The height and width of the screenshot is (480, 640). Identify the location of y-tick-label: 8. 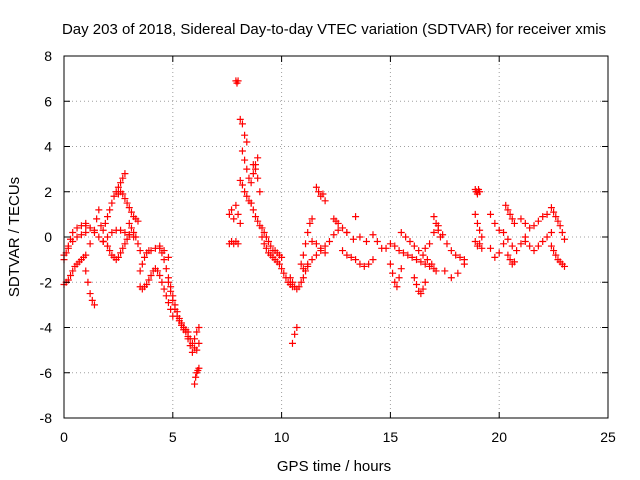
(48, 56).